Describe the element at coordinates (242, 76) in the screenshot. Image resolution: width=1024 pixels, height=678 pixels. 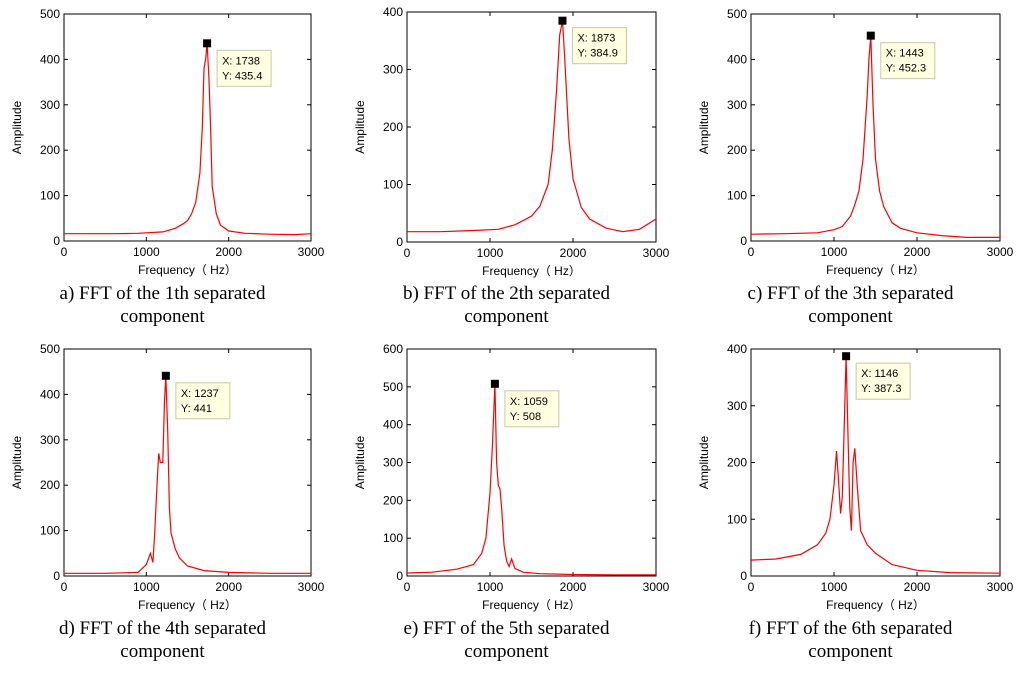
I see `datatip-y: Y: 435.4` at that location.